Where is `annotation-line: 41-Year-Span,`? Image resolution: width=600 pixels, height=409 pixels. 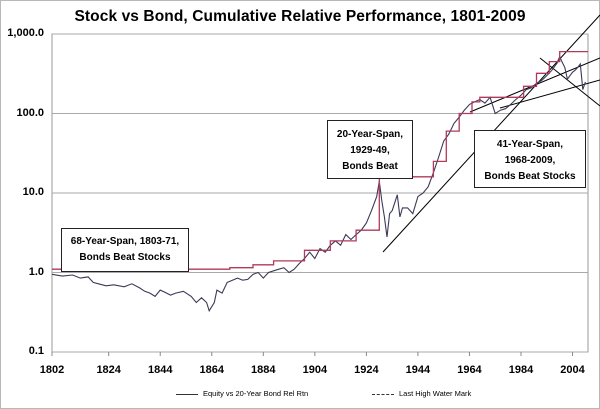 annotation-line: 41-Year-Span, is located at coordinates (530, 144).